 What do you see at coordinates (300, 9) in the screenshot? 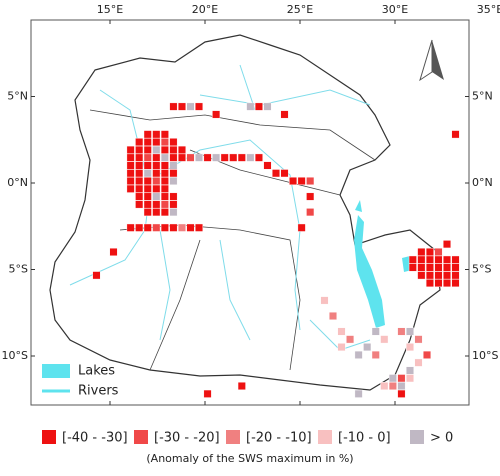
I see `lon-label: 25°E` at bounding box center [300, 9].